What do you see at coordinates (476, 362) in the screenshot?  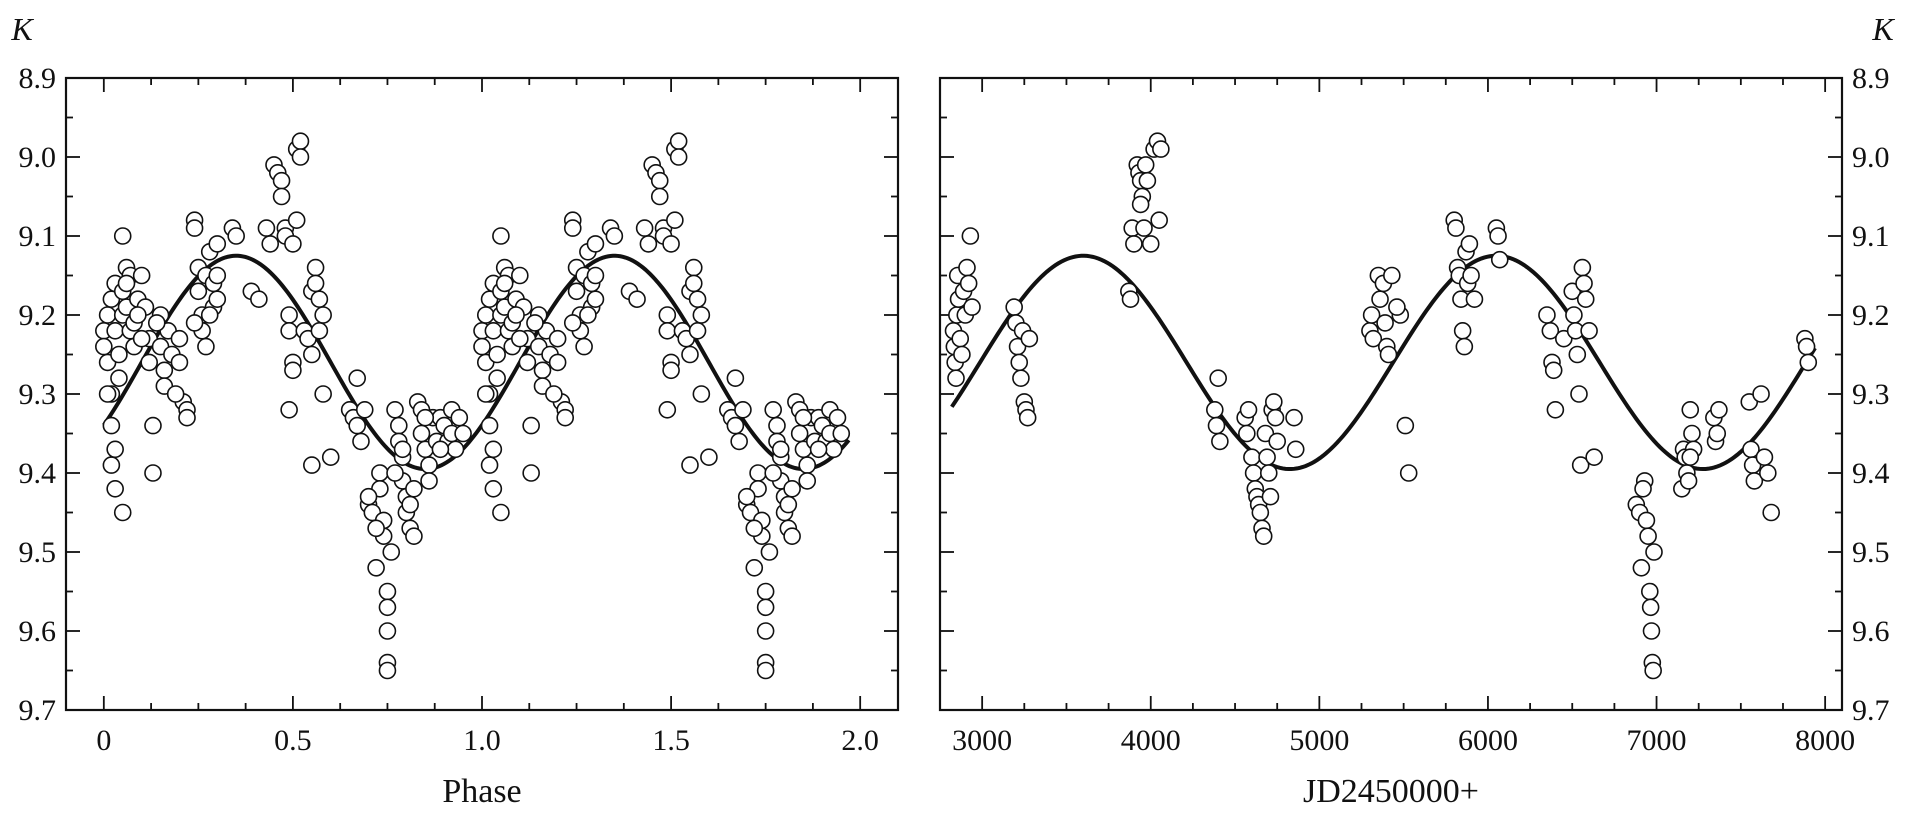 I see `fit-curve` at bounding box center [476, 362].